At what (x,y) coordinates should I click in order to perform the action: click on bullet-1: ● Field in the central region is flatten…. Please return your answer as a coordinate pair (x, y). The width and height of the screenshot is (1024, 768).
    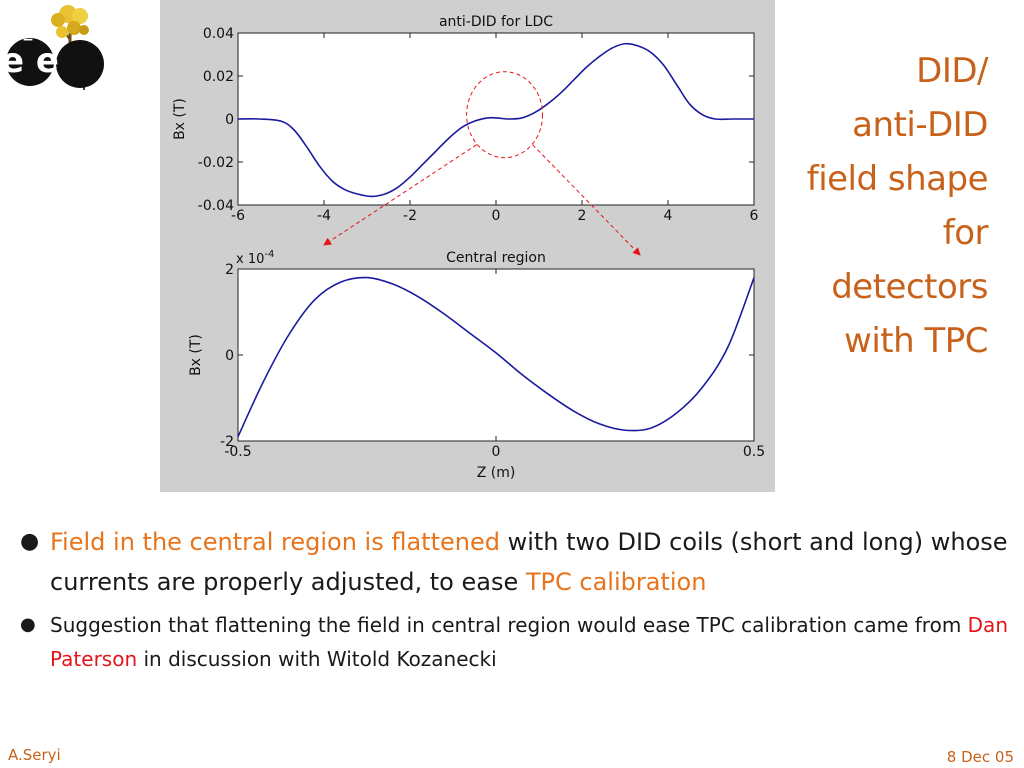
    Looking at the image, I should click on (513, 562).